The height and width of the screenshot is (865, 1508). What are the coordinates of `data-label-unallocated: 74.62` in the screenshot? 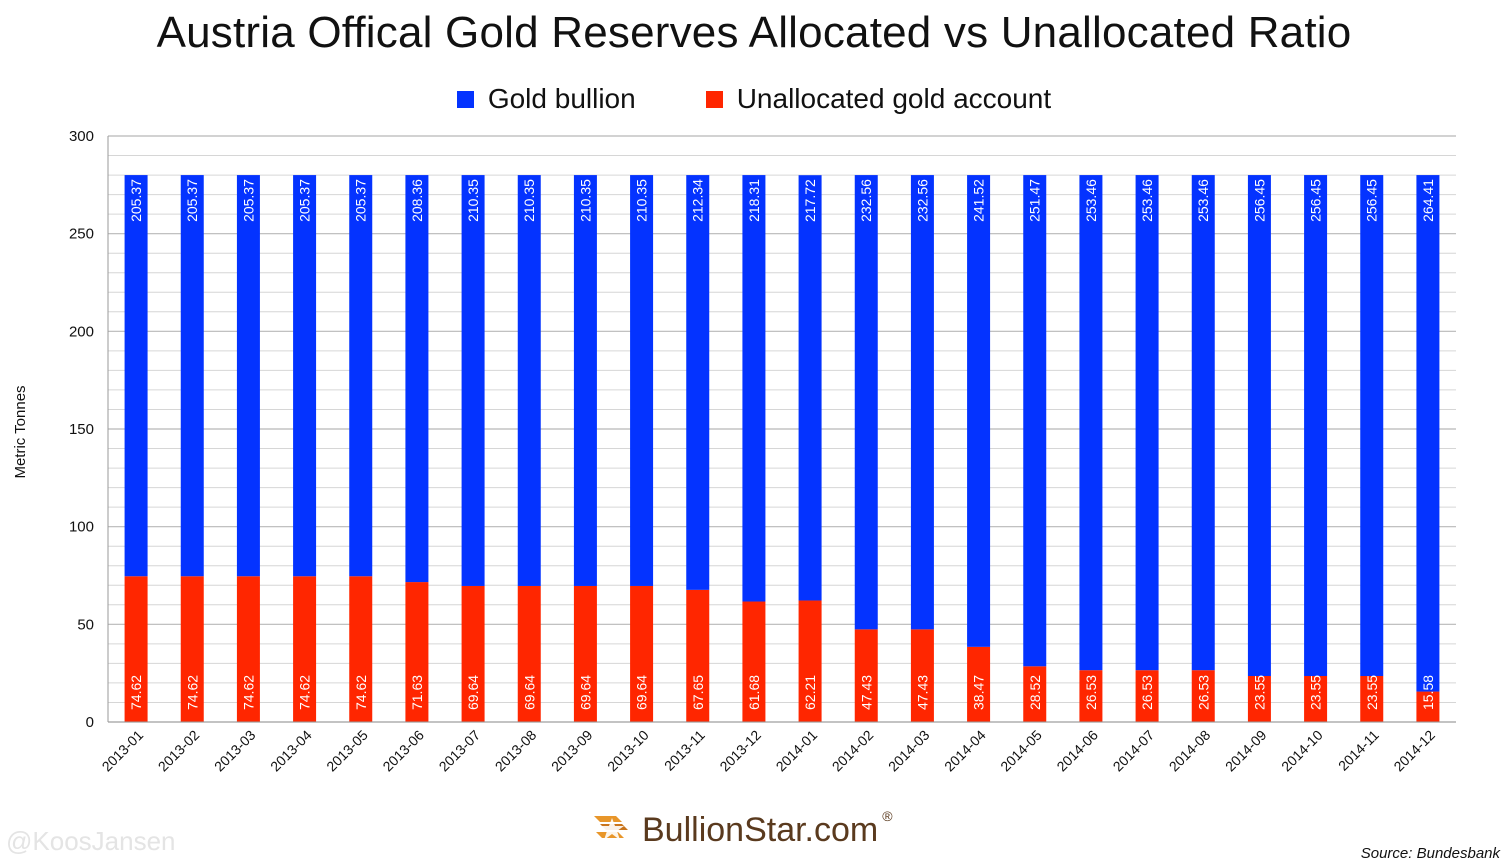 It's located at (248, 692).